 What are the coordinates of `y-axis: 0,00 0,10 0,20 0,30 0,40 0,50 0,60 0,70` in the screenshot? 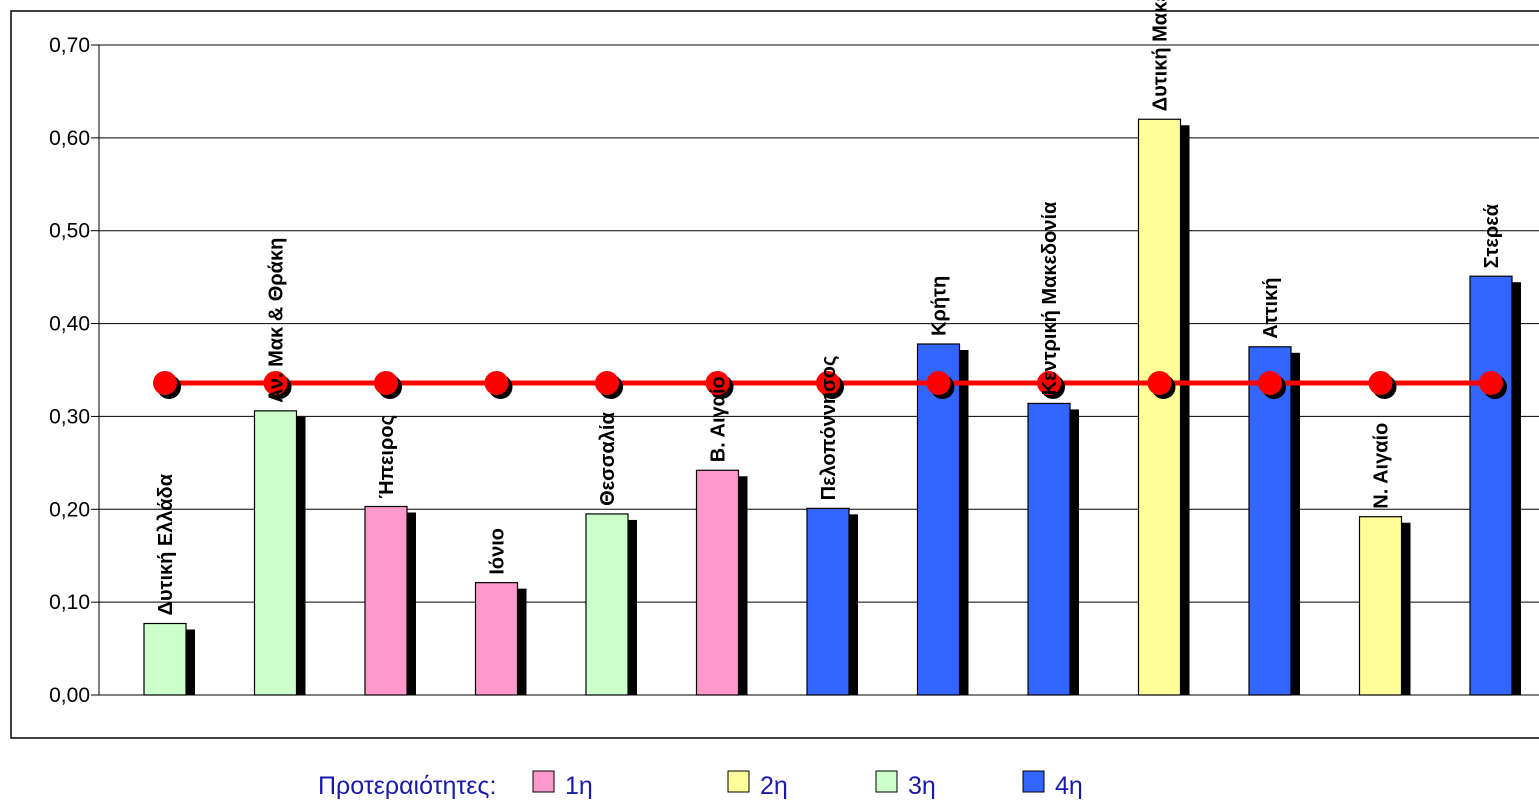 It's located at (74, 370).